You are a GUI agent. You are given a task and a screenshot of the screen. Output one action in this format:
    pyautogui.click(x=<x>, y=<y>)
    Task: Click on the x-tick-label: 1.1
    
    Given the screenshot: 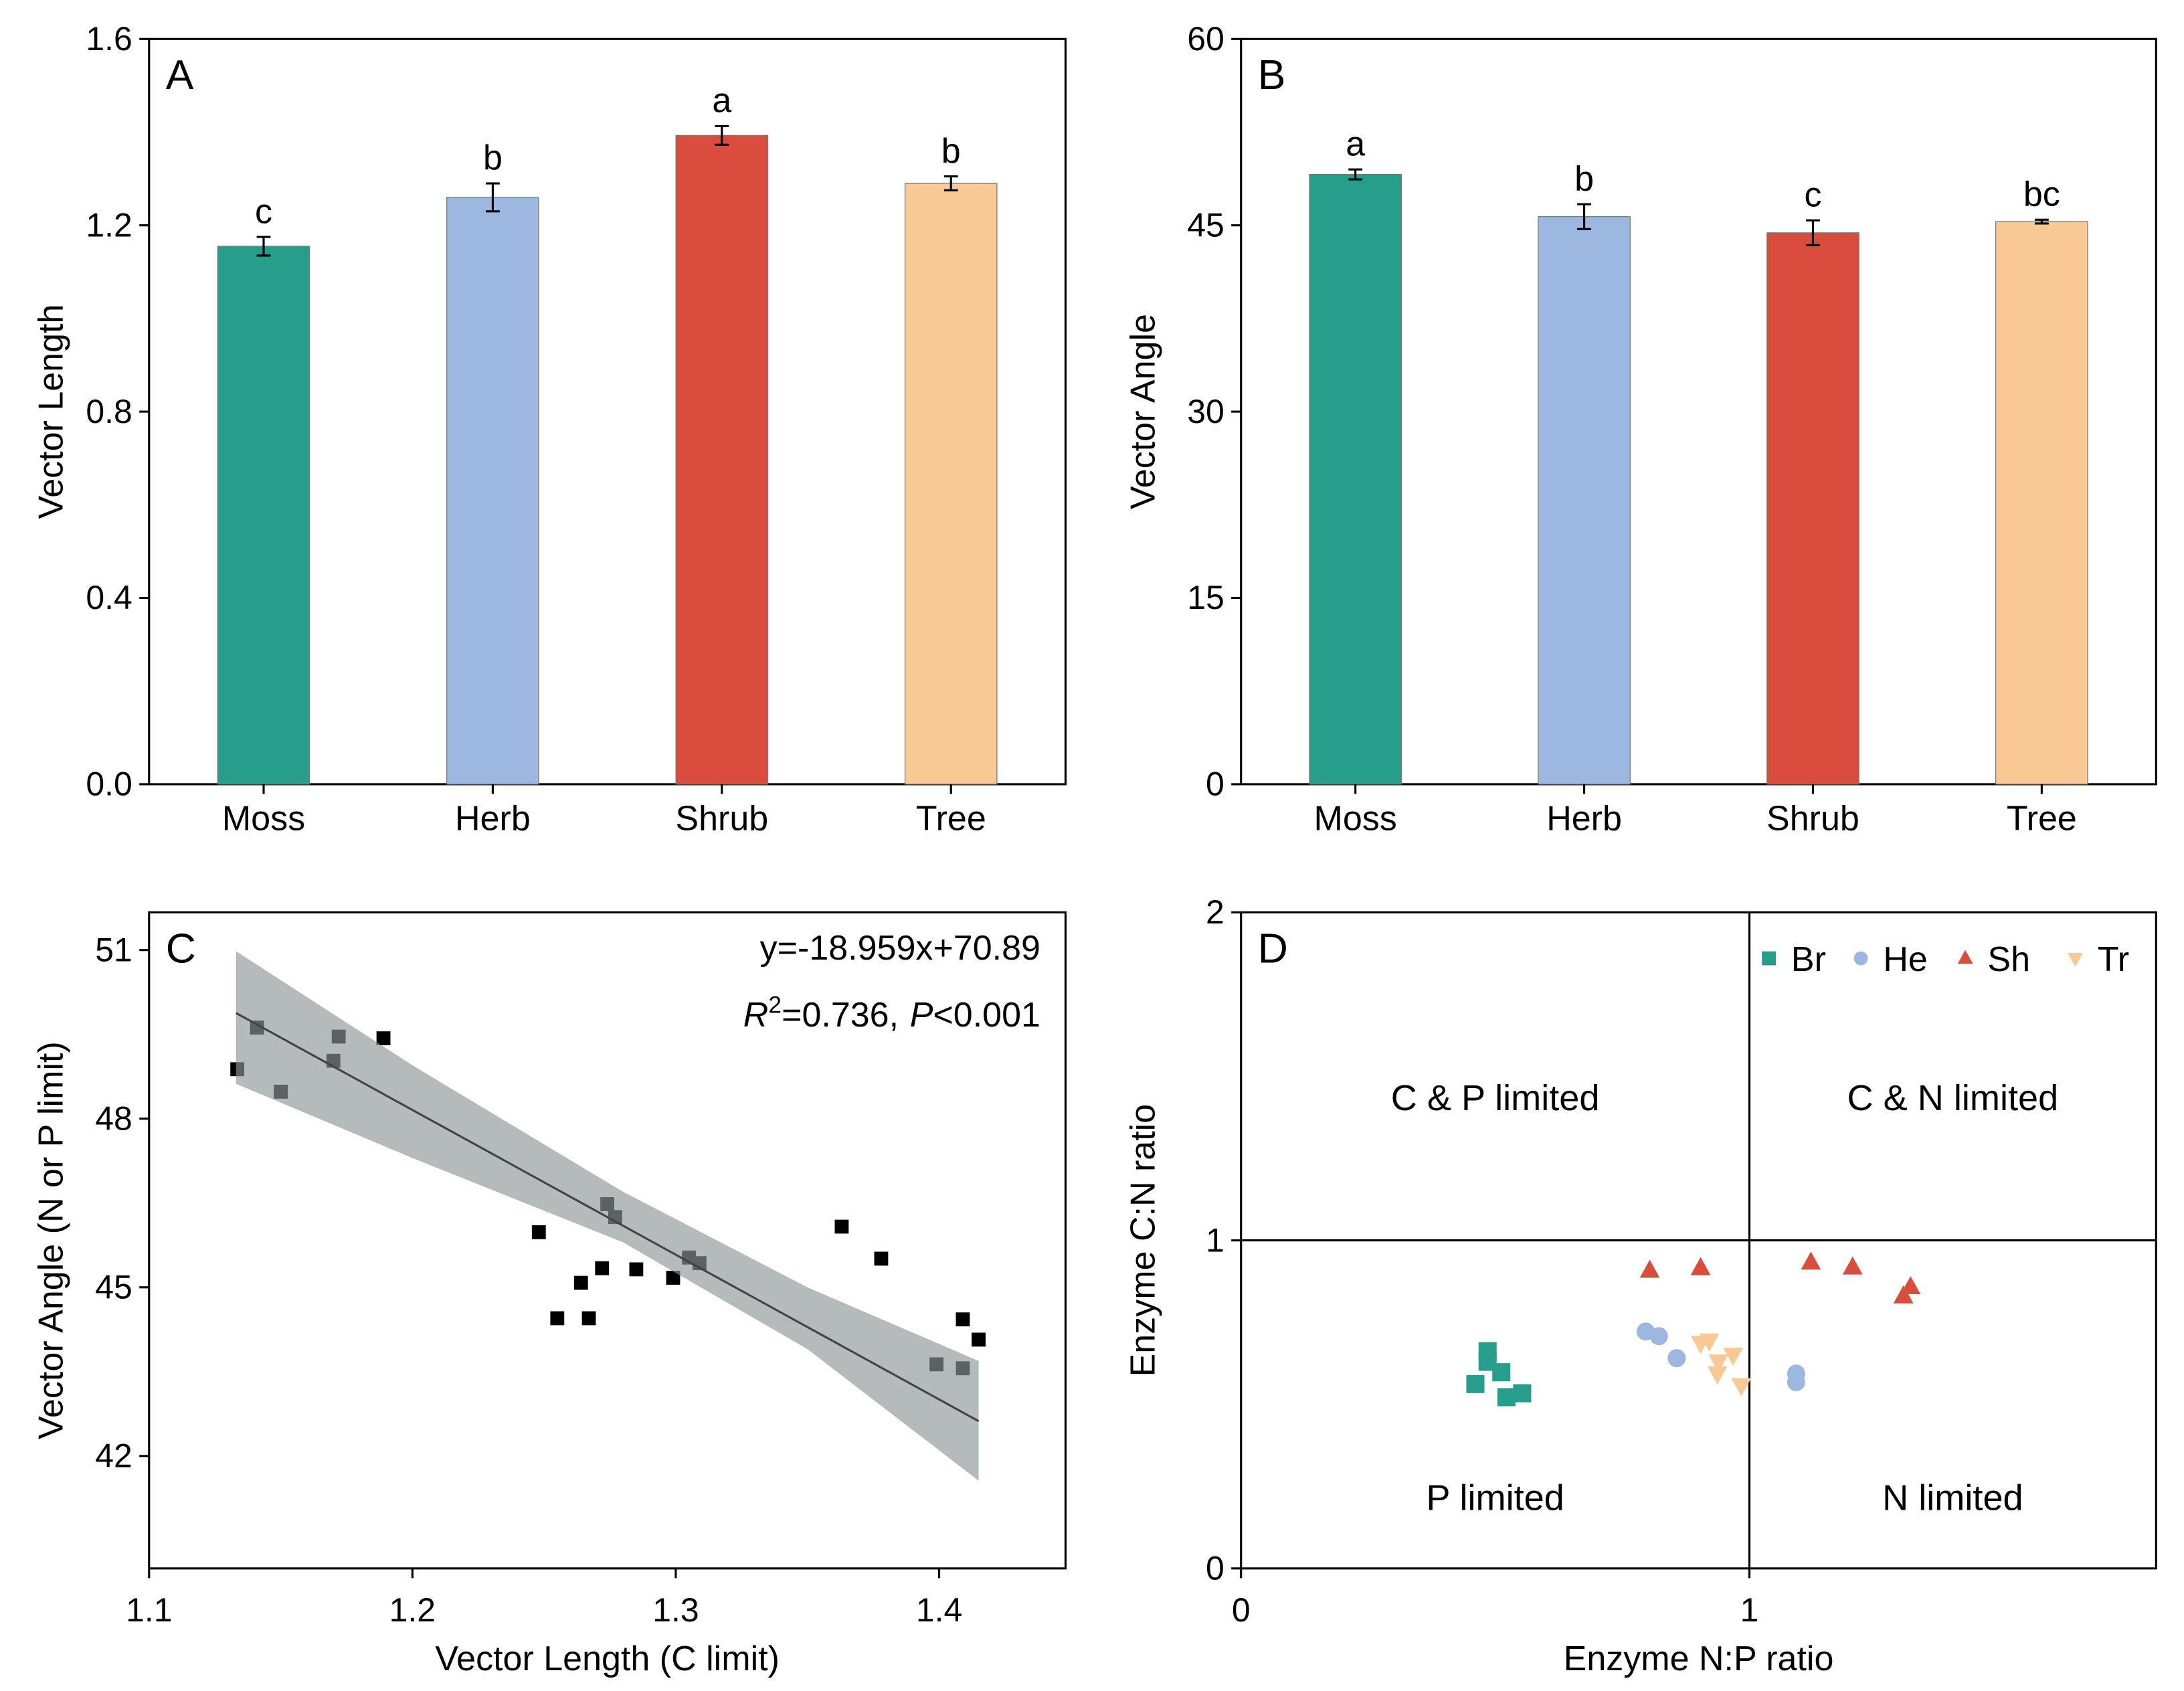 What is the action you would take?
    pyautogui.click(x=149, y=1610)
    